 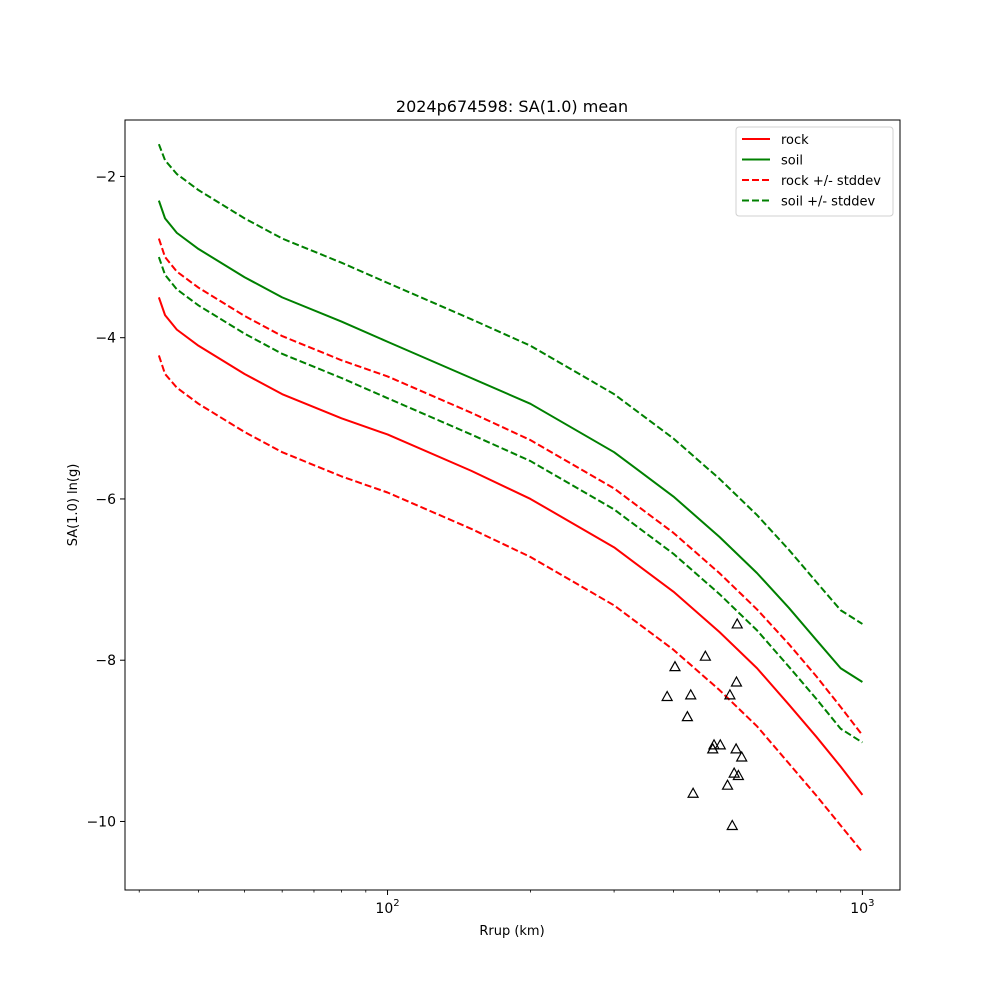 What do you see at coordinates (831, 181) in the screenshot?
I see `legend-label: rock +/- stddev` at bounding box center [831, 181].